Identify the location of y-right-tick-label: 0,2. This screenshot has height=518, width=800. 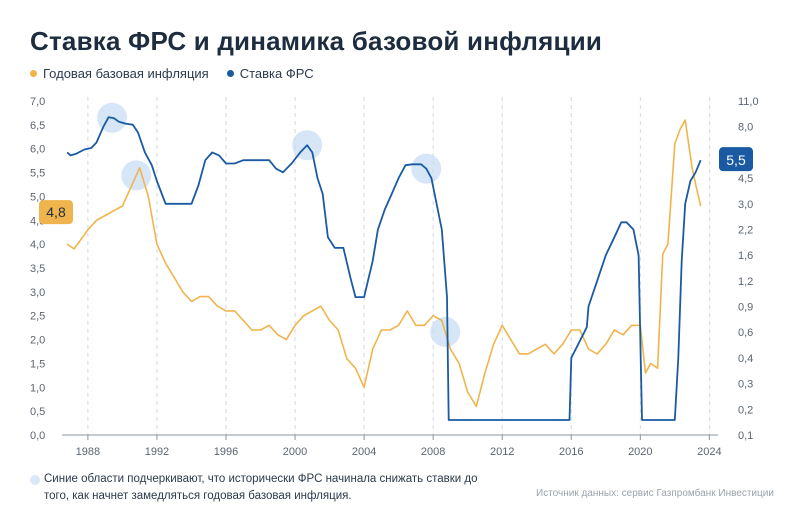
(745, 410).